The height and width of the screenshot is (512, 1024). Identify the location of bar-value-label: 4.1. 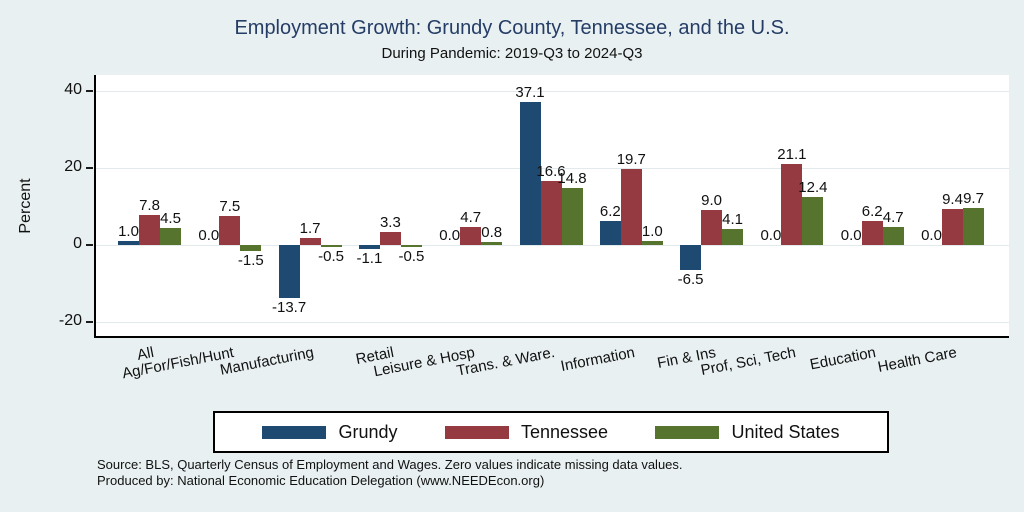
(733, 220).